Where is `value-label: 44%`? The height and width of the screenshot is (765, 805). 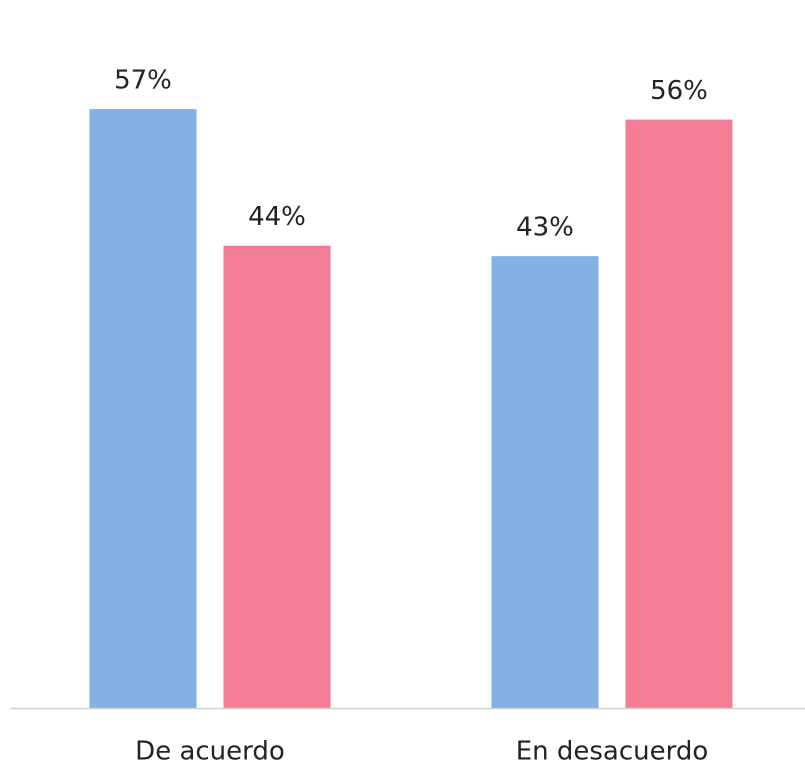 value-label: 44% is located at coordinates (277, 217).